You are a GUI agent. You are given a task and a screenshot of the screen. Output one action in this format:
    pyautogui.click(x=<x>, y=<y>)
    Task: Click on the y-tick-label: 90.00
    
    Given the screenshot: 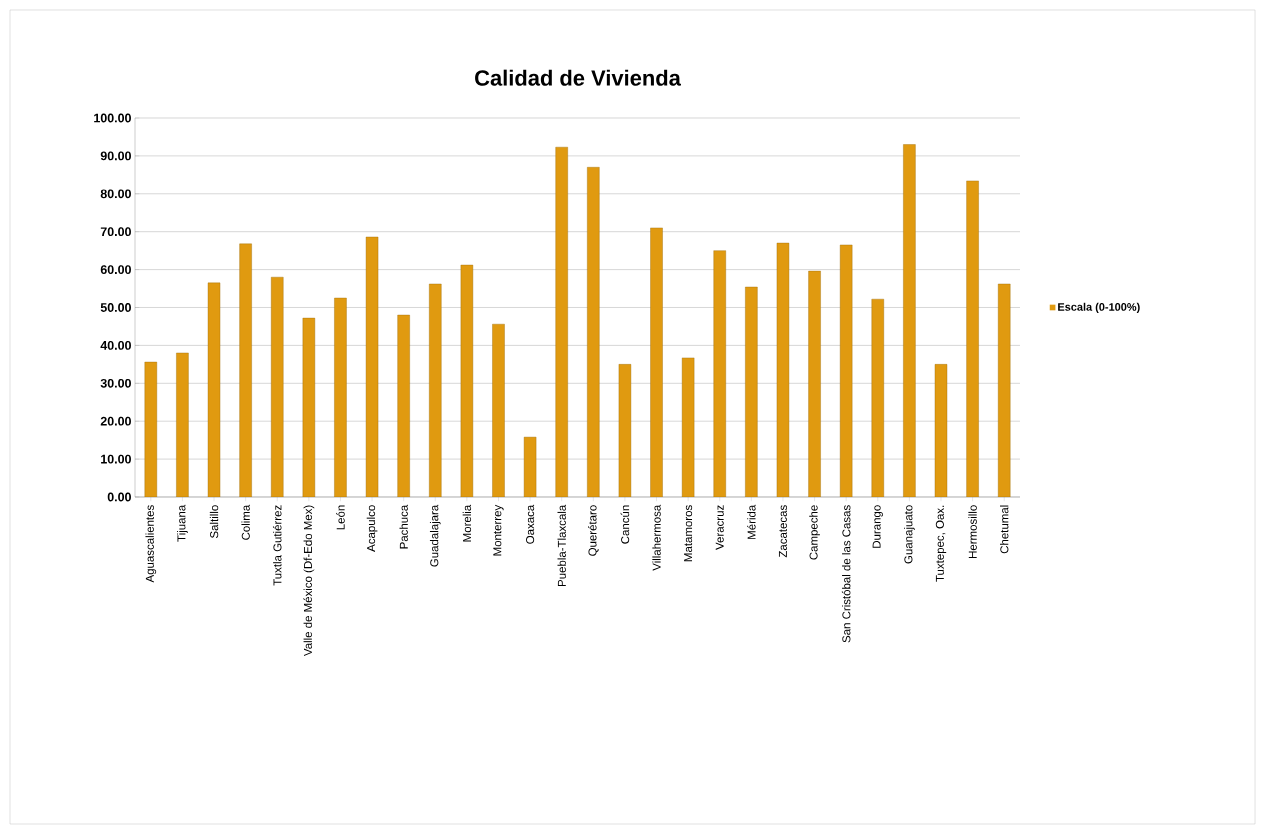 What is the action you would take?
    pyautogui.click(x=115, y=156)
    